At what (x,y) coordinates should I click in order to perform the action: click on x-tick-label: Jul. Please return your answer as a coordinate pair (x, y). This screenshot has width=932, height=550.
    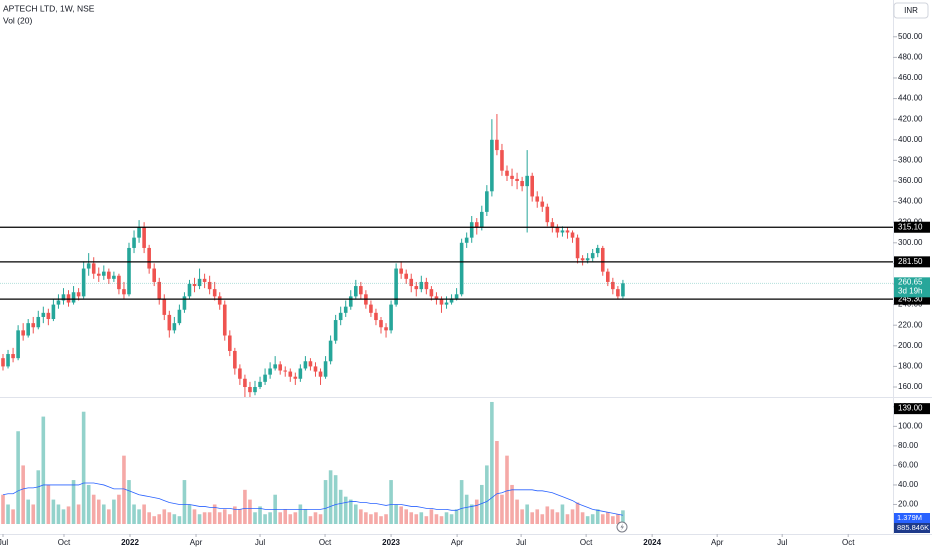
    Looking at the image, I should click on (521, 542).